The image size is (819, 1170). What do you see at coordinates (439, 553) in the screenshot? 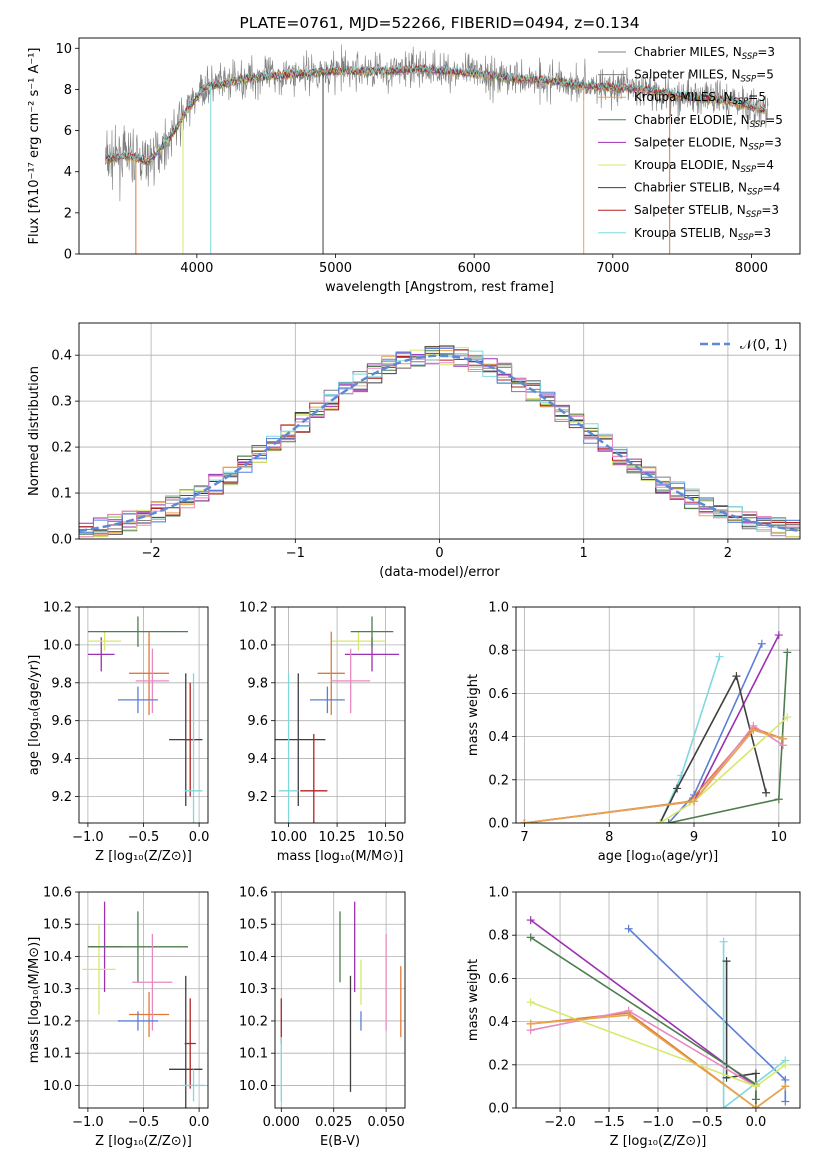
I see `x-tick-label: 0` at bounding box center [439, 553].